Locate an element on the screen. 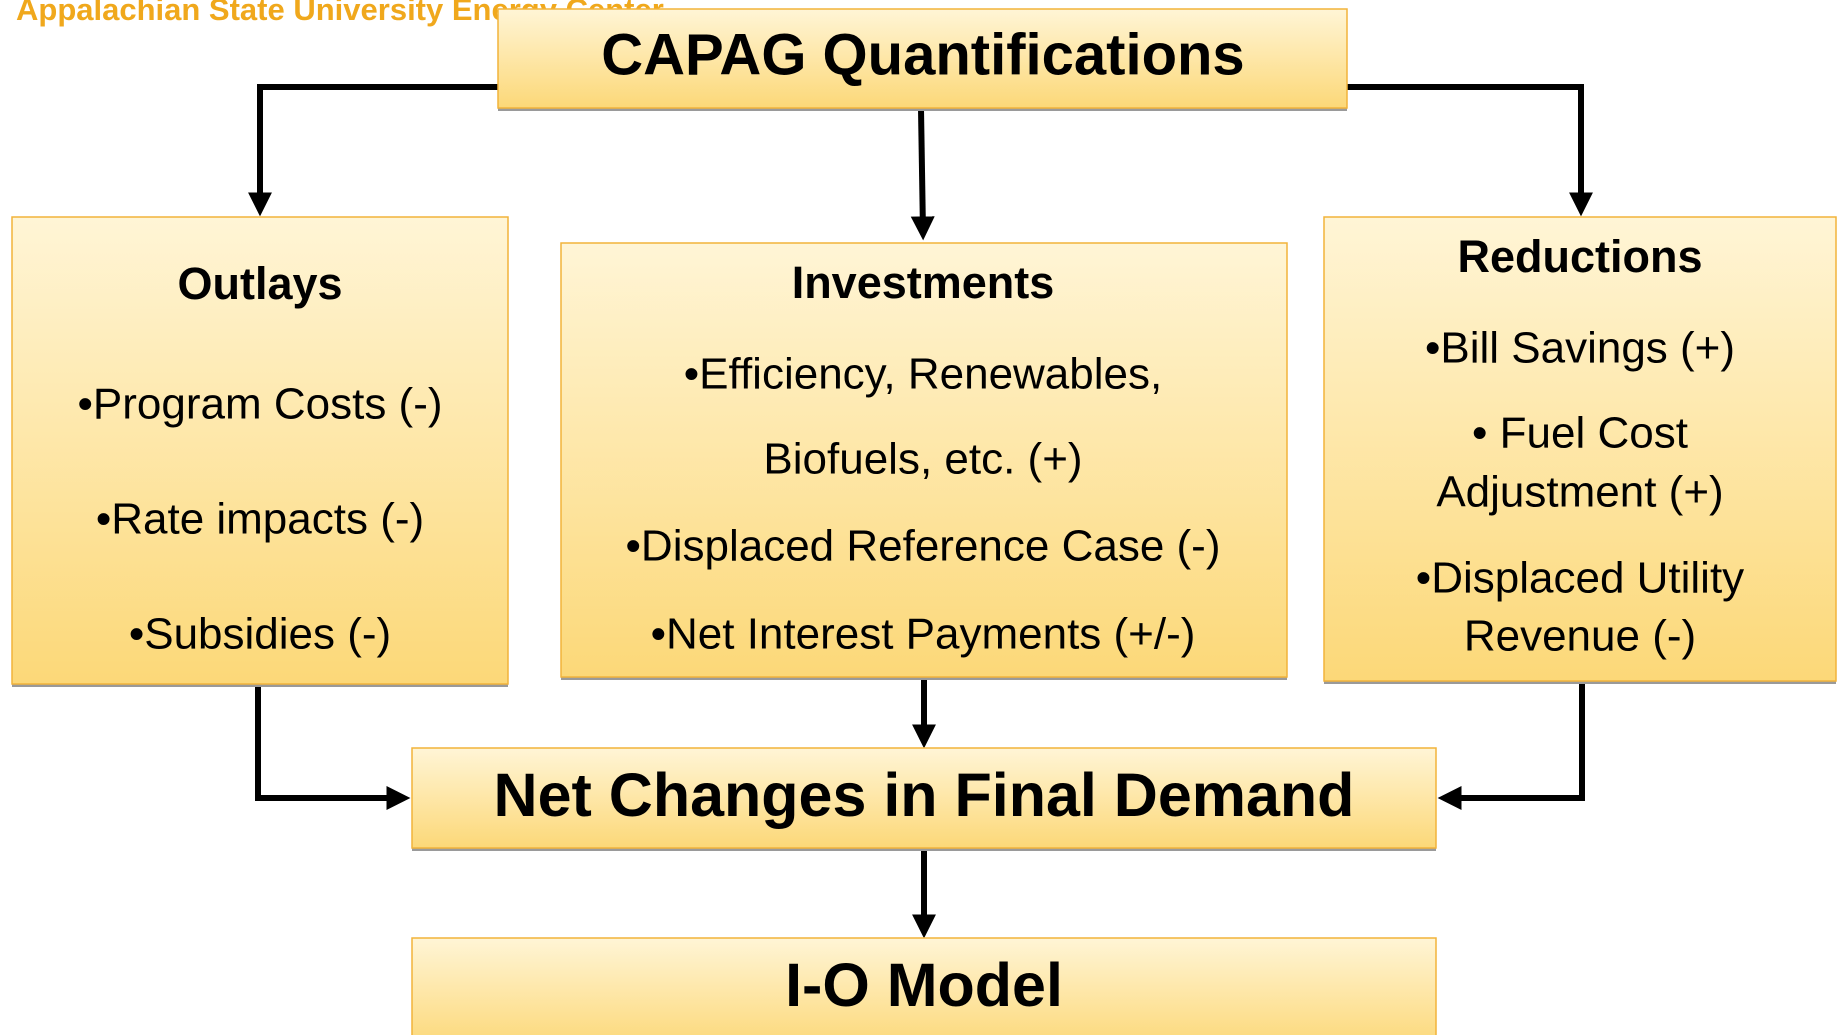  box-item: Biofuels, etc. (+) is located at coordinates (922, 459).